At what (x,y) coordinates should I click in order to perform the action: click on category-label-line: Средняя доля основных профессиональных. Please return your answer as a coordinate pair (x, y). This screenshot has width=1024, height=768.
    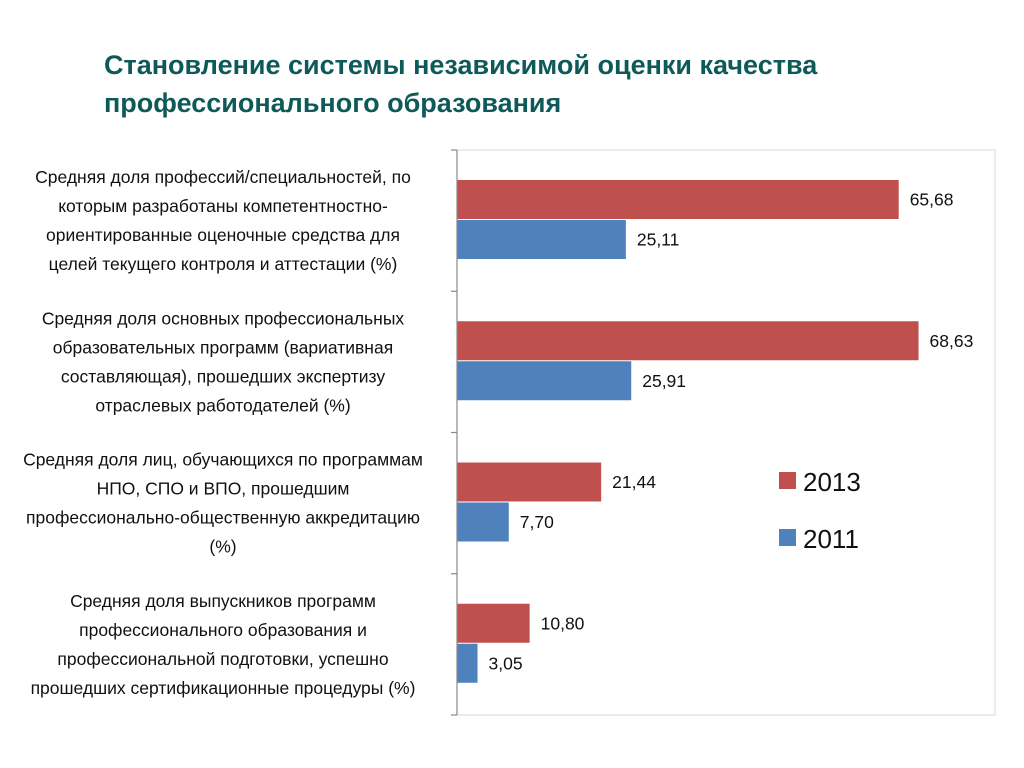
    Looking at the image, I should click on (223, 318).